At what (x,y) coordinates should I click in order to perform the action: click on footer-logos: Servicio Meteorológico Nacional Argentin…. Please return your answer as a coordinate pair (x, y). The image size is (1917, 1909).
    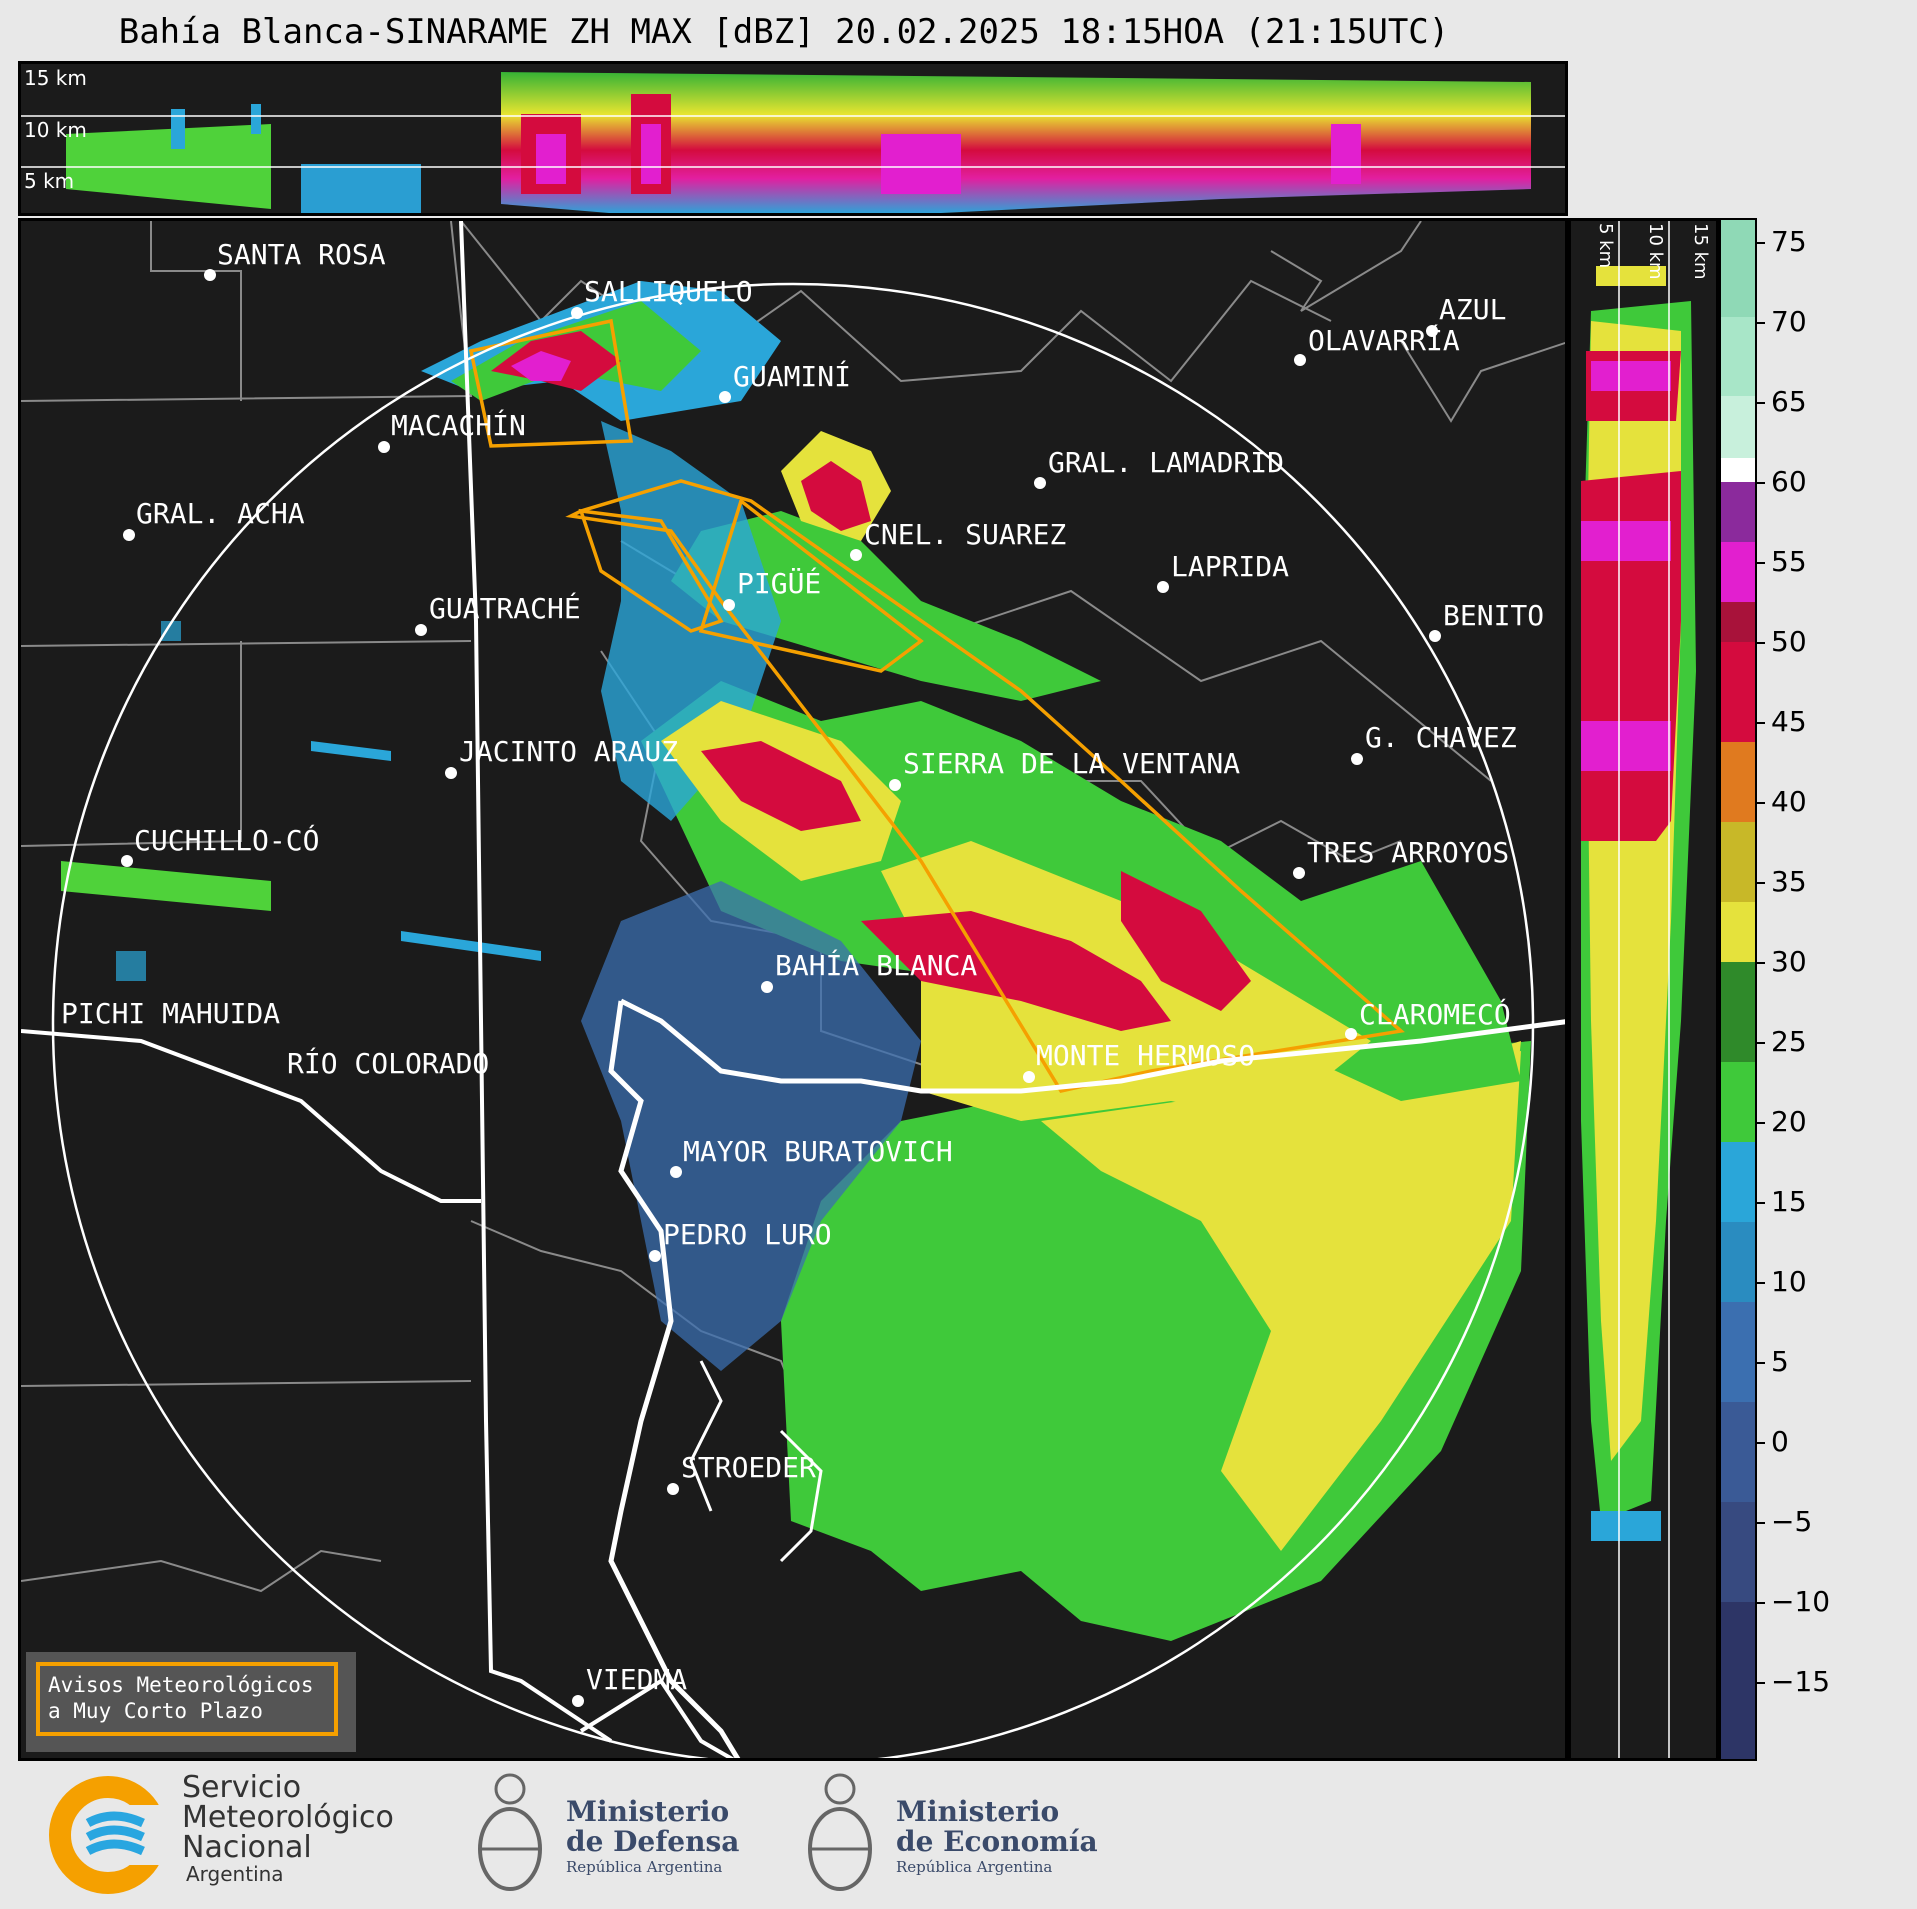
    Looking at the image, I should click on (958, 1835).